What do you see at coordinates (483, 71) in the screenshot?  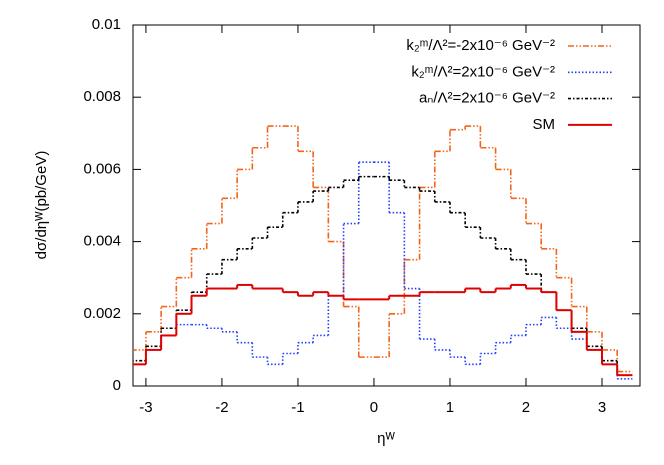 I see `legend-label: k₂ᵐ/Λ²=2x10⁻⁶ GeV⁻²` at bounding box center [483, 71].